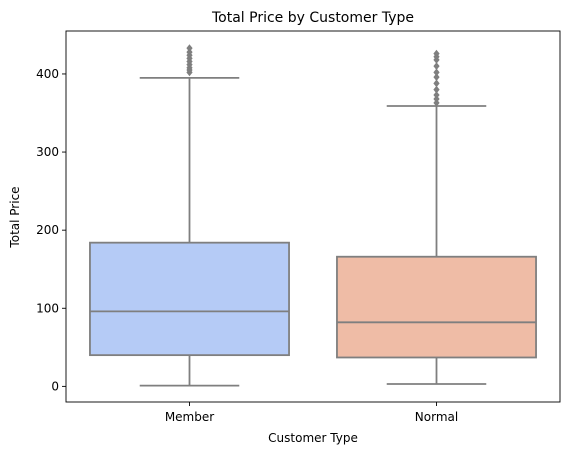 The width and height of the screenshot is (571, 455). Describe the element at coordinates (313, 438) in the screenshot. I see `x-axis-label: Customer Type` at that location.